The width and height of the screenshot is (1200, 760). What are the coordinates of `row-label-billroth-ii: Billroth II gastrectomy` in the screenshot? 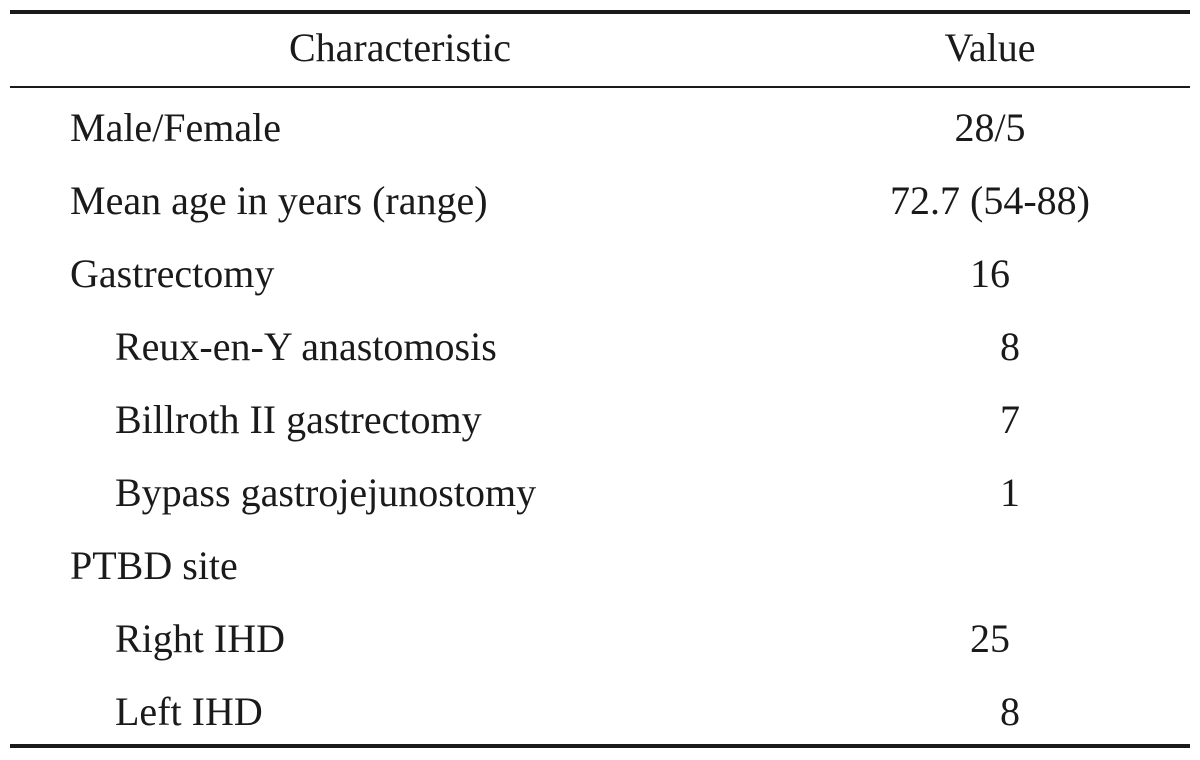 It's located at (298, 419).